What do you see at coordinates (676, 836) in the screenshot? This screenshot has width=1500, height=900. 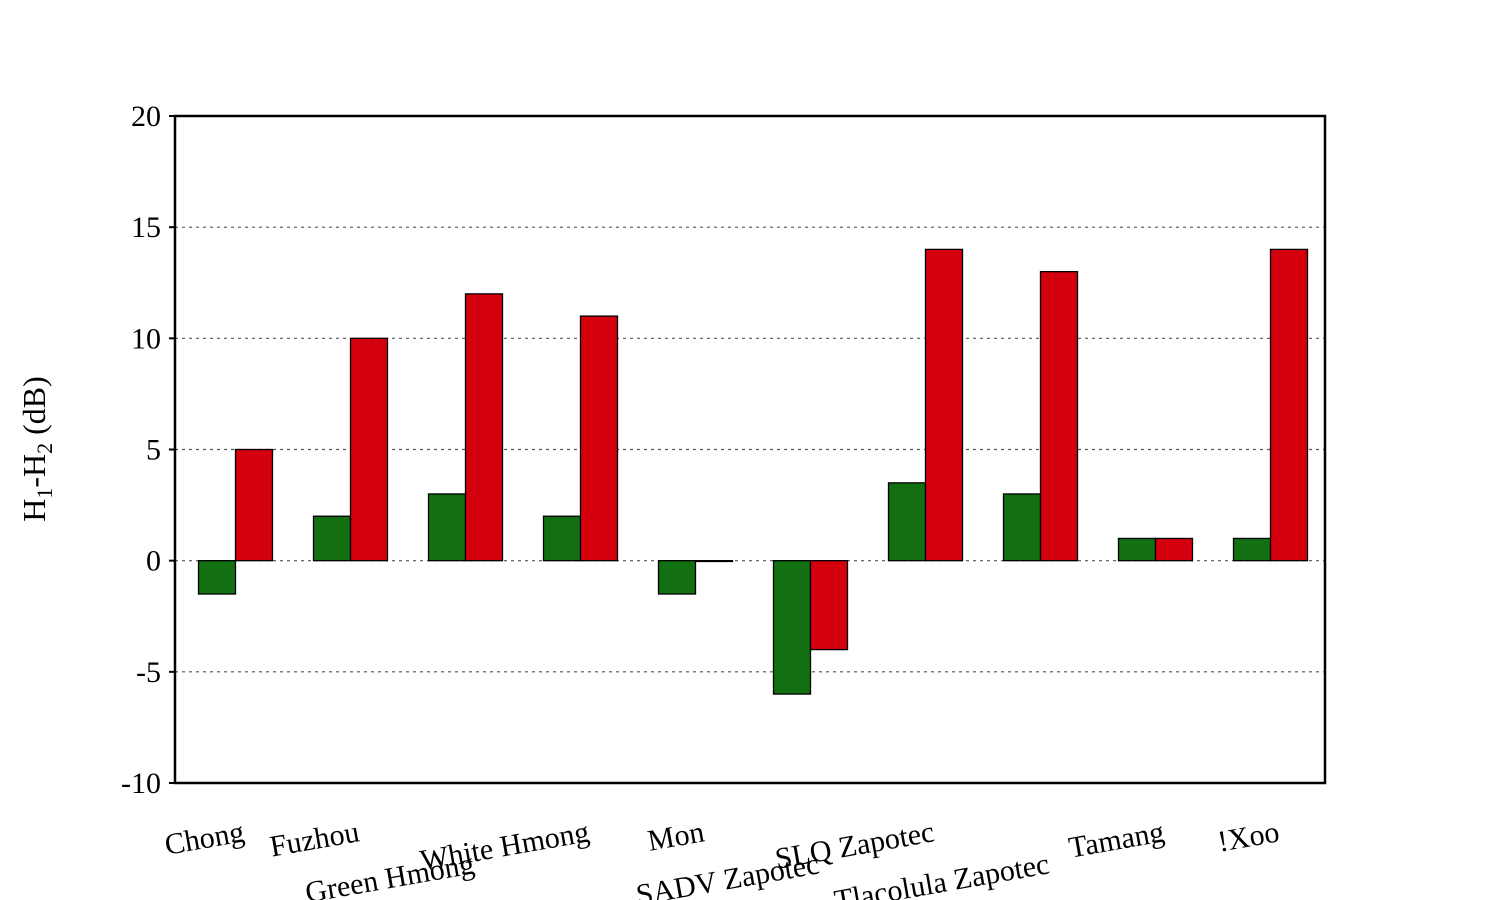 I see `category-label-4: Mon` at bounding box center [676, 836].